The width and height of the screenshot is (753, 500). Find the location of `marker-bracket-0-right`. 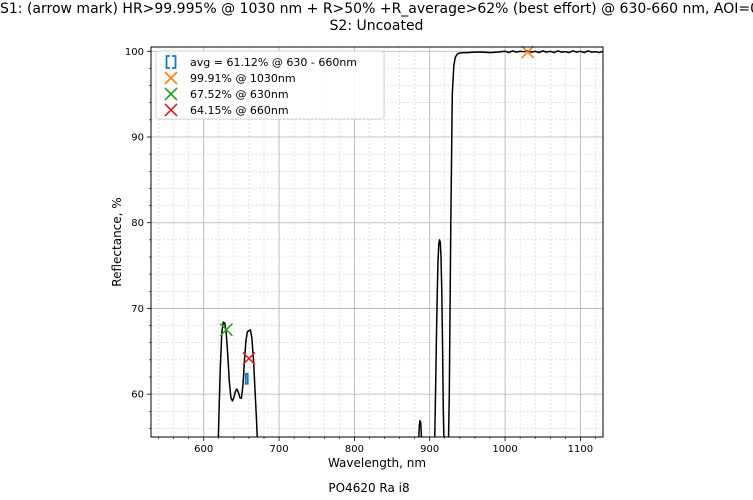

marker-bracket-0-right is located at coordinates (247, 378).